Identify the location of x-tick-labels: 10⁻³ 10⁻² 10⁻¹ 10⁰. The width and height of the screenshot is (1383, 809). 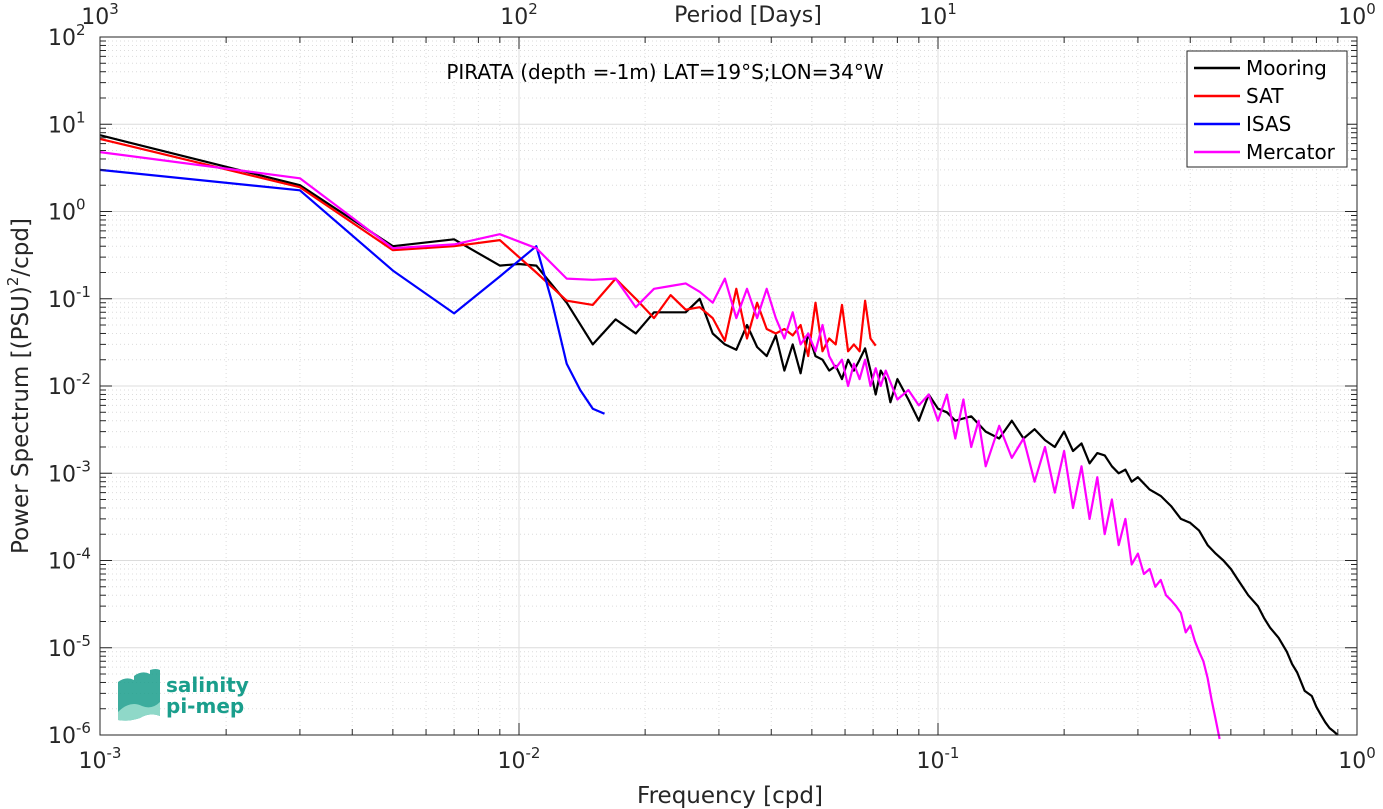
(727, 759).